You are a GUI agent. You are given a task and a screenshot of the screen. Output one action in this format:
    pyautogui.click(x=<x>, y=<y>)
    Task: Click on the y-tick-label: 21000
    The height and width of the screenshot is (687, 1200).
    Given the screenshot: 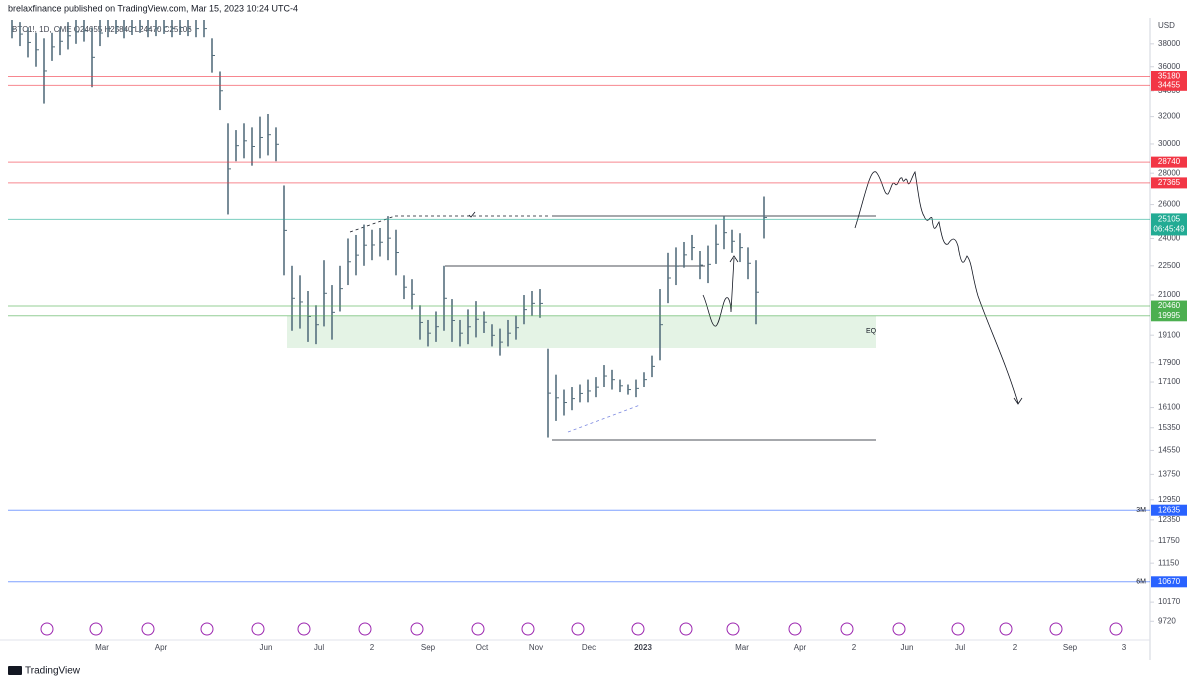 What is the action you would take?
    pyautogui.click(x=1169, y=294)
    